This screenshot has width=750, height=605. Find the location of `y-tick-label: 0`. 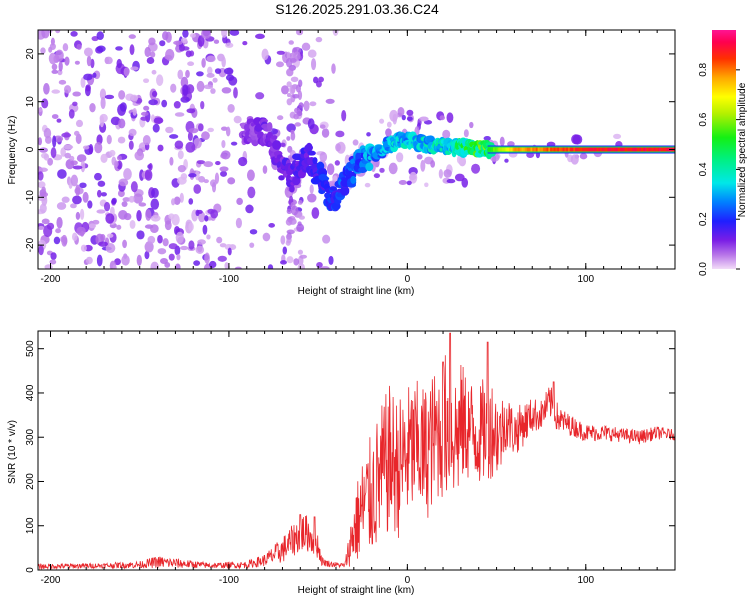

y-tick-label: 0 is located at coordinates (30, 149).